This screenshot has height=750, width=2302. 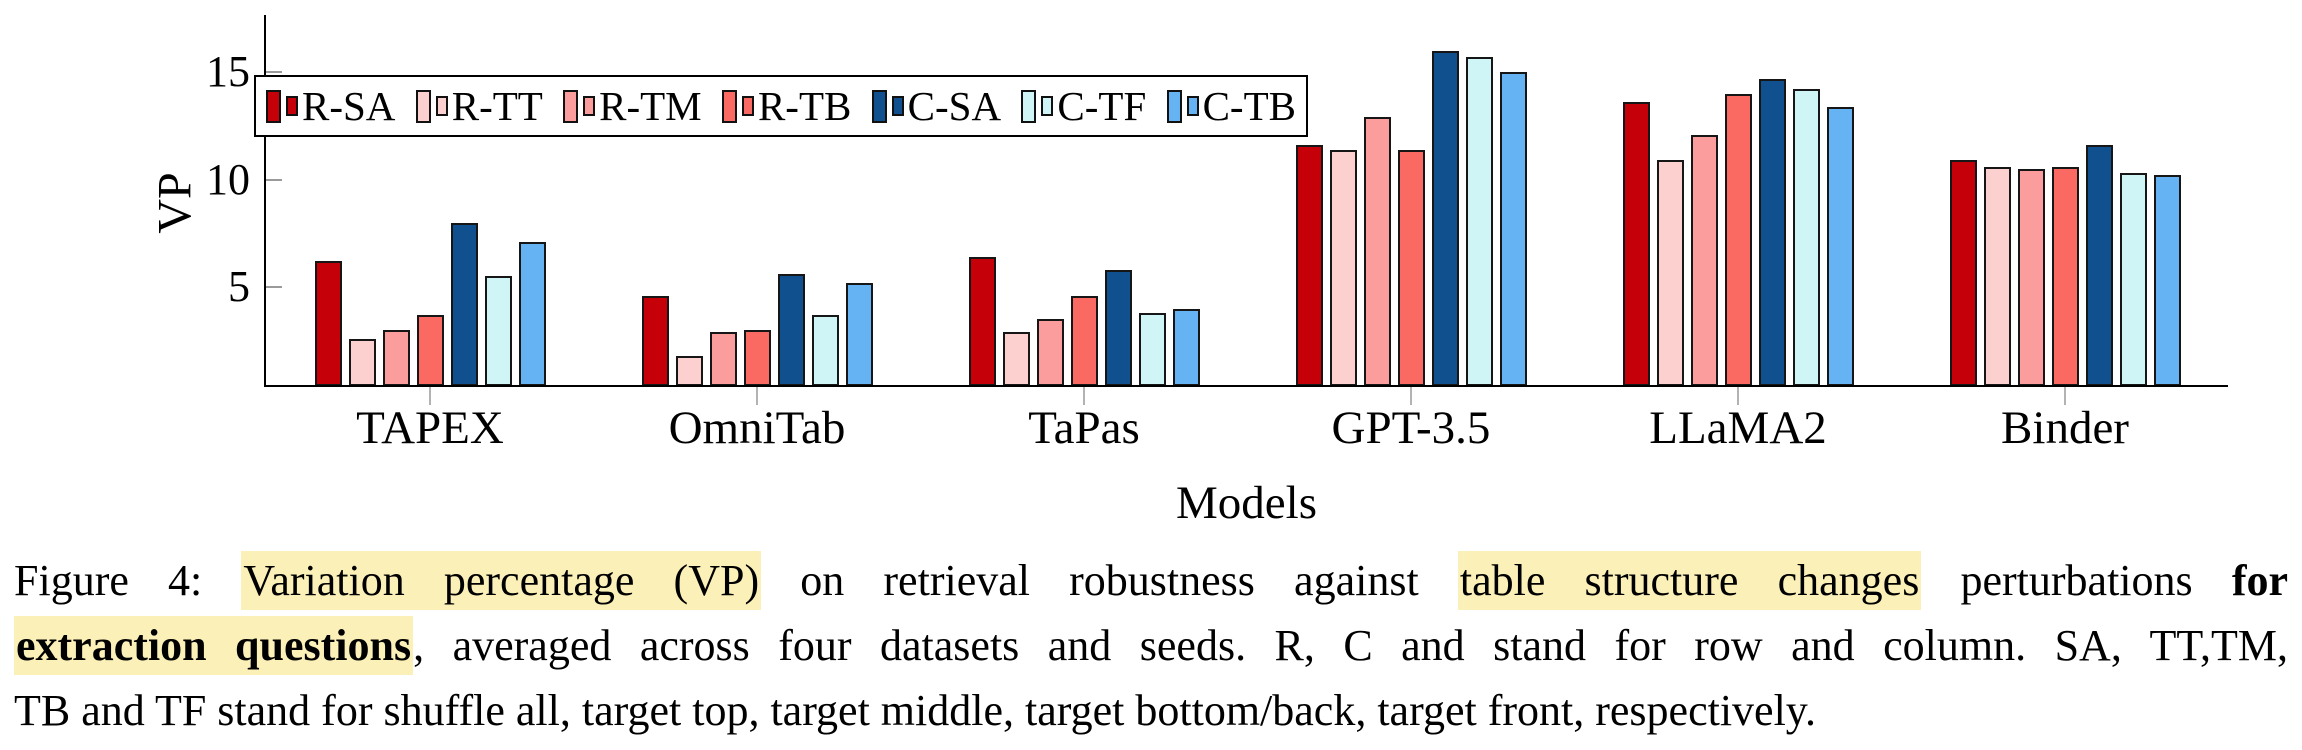 I want to click on legend-label: R-SA, so click(x=349, y=105).